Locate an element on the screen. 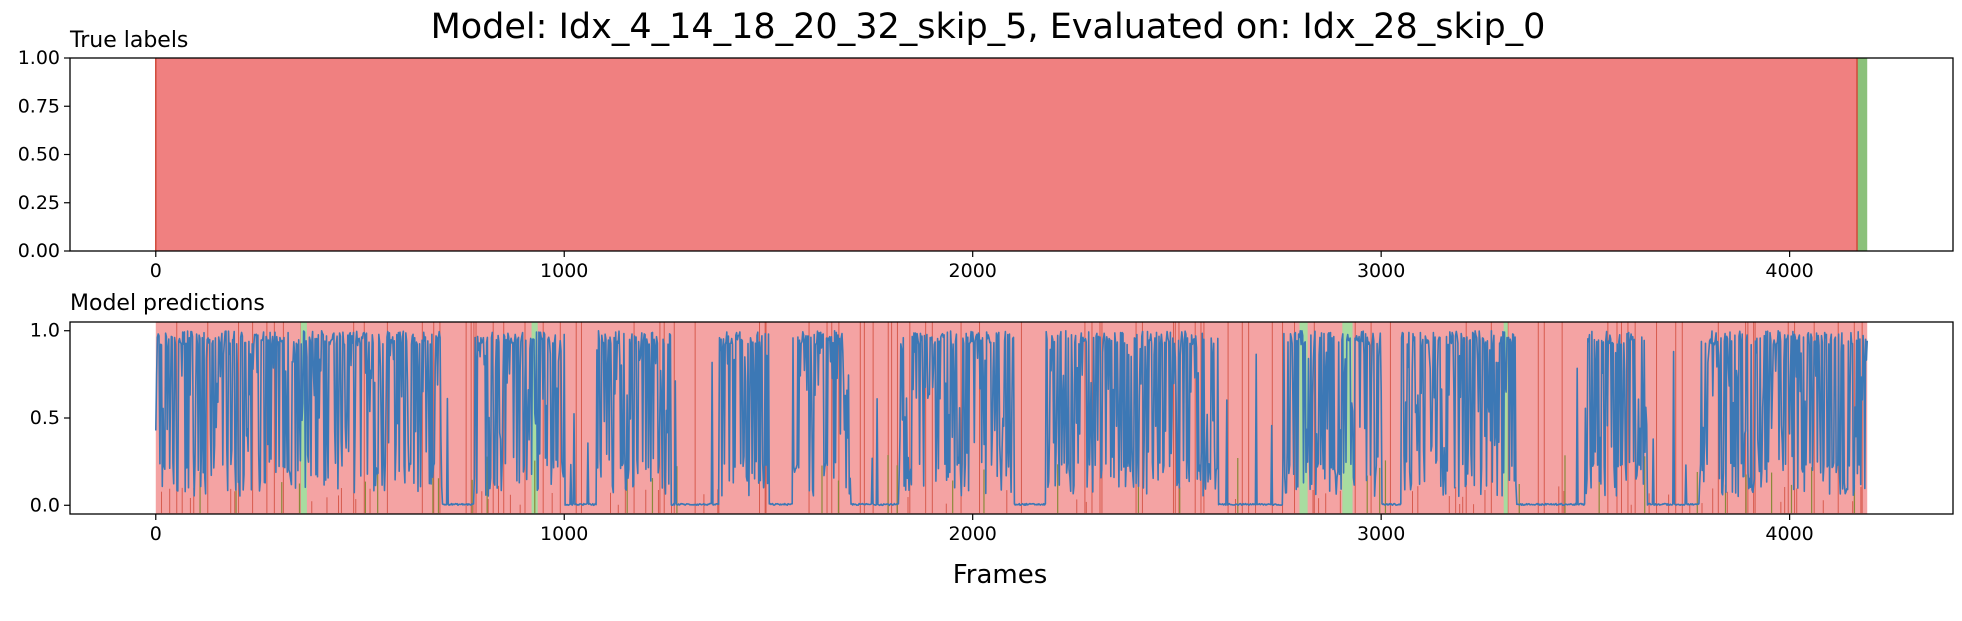 The image size is (1962, 621). y-tick-label: 0.75 is located at coordinates (39, 106).